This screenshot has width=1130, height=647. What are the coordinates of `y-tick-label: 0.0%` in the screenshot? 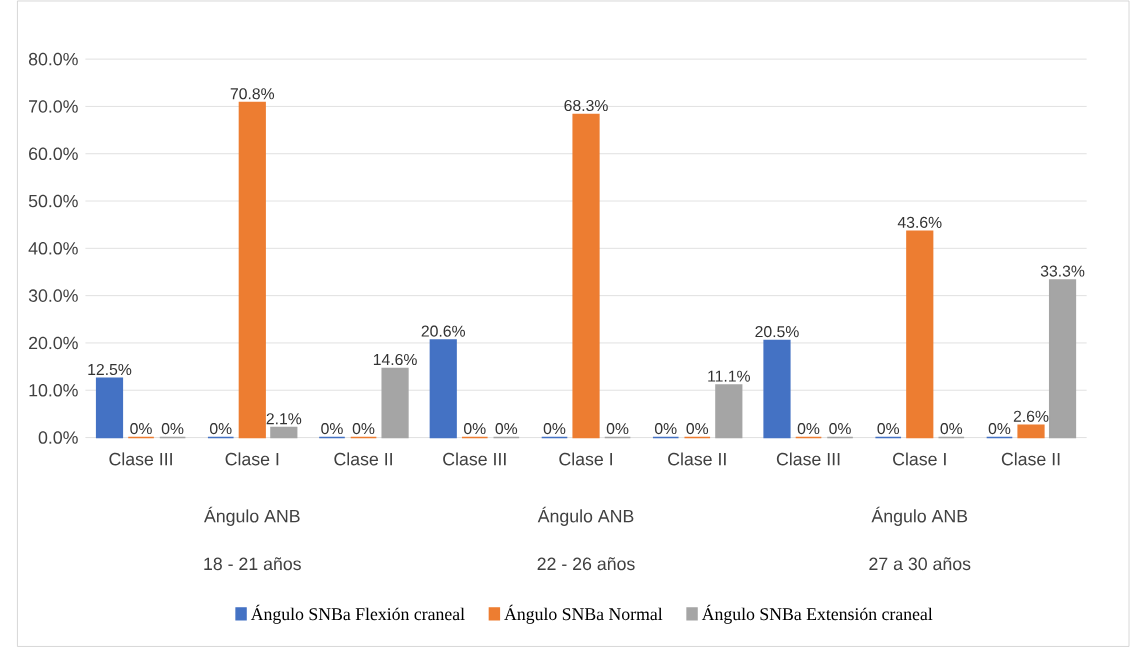 It's located at (58, 437).